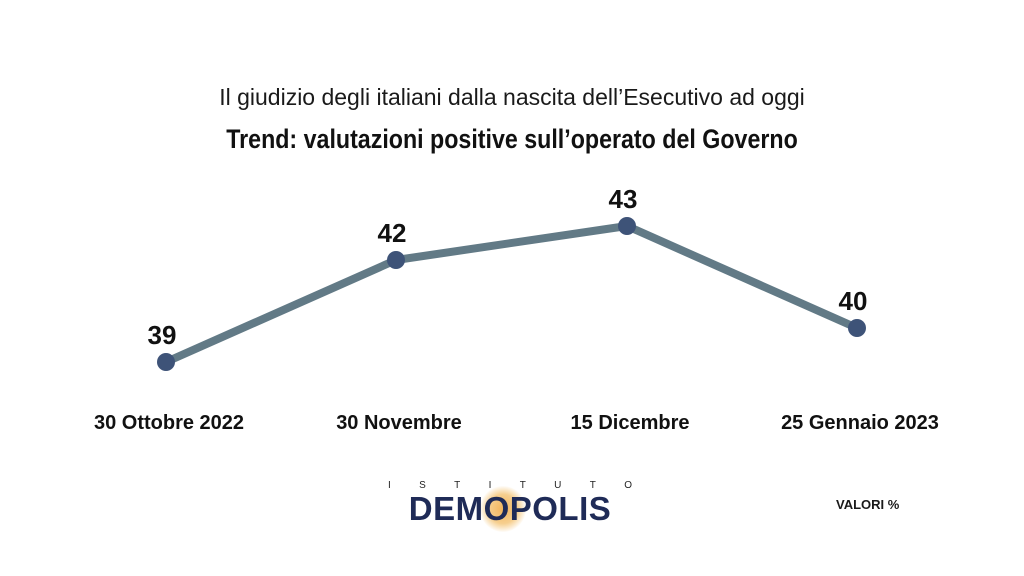 The width and height of the screenshot is (1024, 576). Describe the element at coordinates (422, 485) in the screenshot. I see `logo-letter: S` at that location.